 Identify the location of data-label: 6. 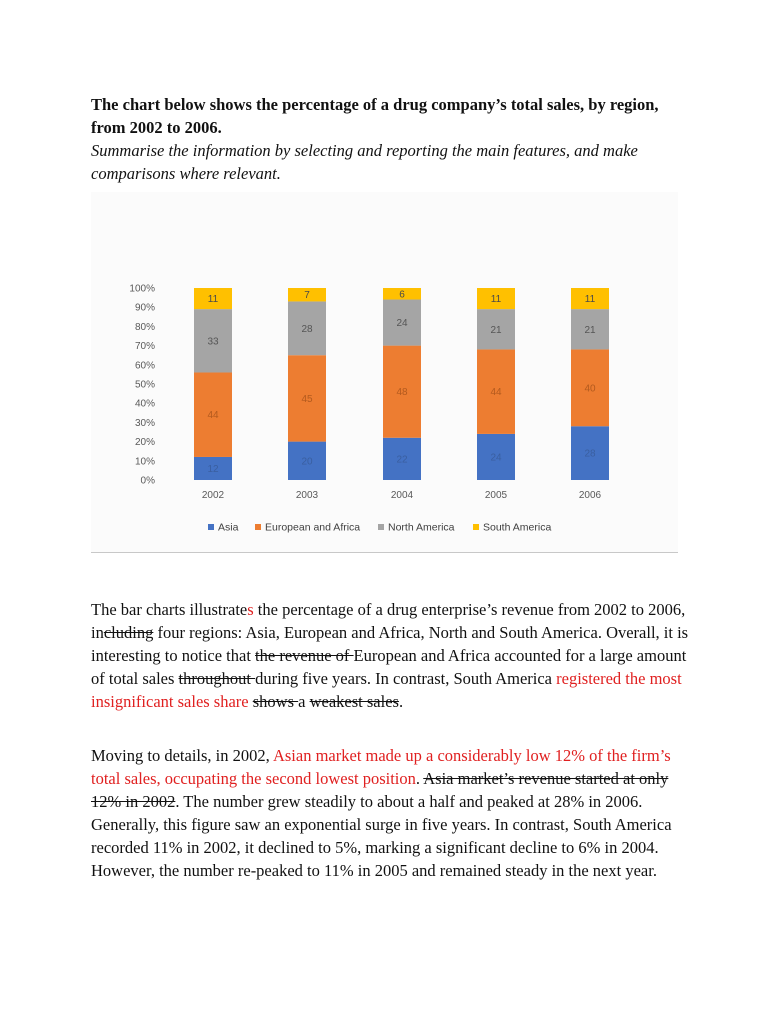
(402, 294).